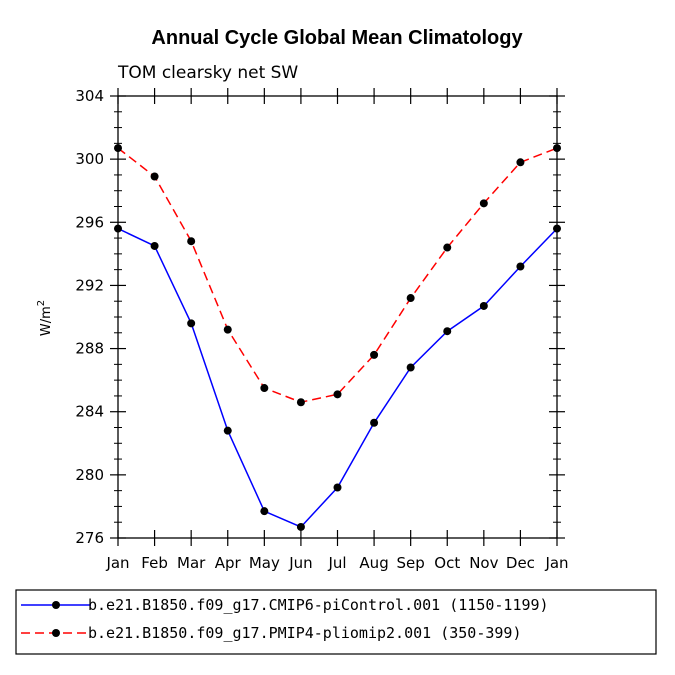 This screenshot has height=675, width=675. I want to click on x-tick-label: Sep, so click(411, 563).